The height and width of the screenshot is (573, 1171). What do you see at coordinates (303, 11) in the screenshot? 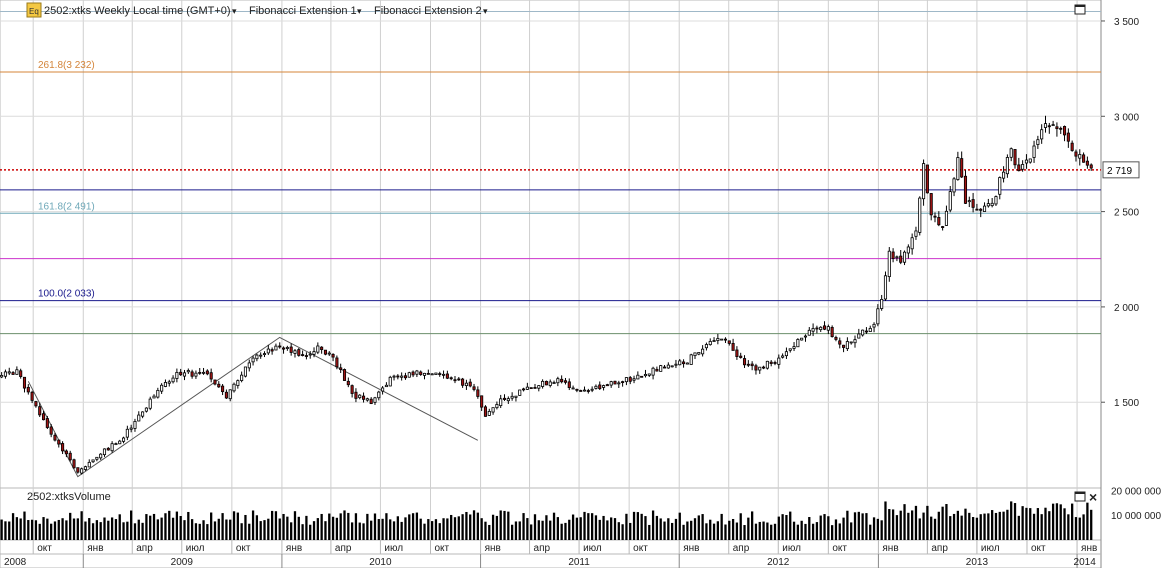
I see `study-fib-extension-1: Fibonacci Extension 1` at bounding box center [303, 11].